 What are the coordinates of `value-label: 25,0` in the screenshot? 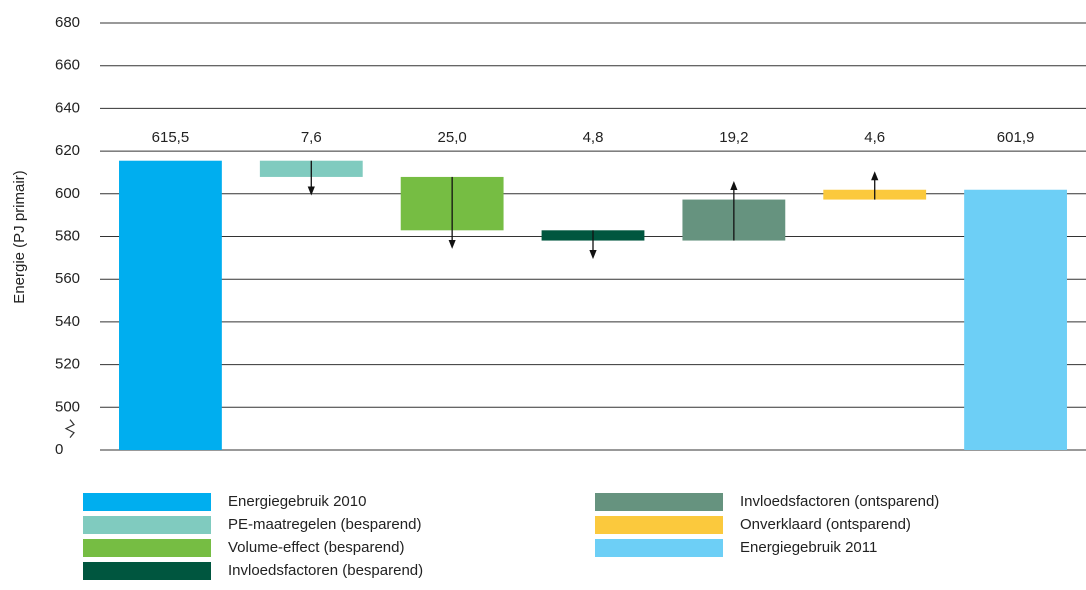 It's located at (452, 137).